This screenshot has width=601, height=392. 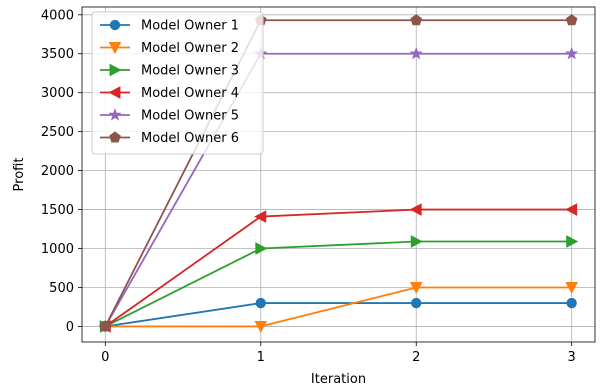 I want to click on x-tick-label: 3, so click(x=572, y=357).